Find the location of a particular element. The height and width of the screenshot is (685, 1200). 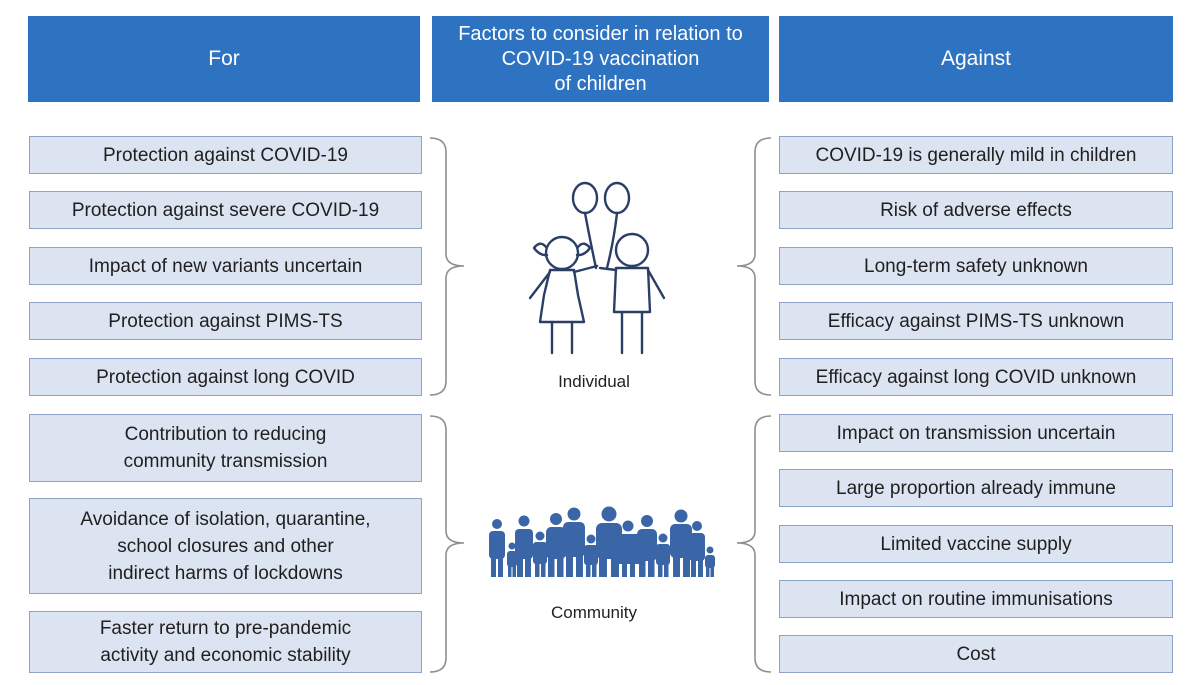

against-community-item: Cost is located at coordinates (976, 654).